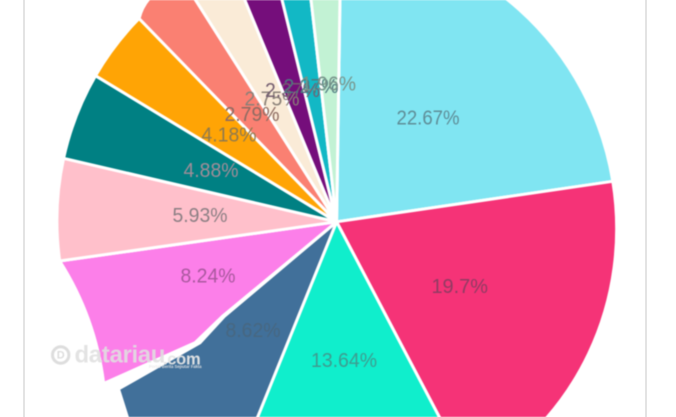 Image resolution: width=676 pixels, height=417 pixels. I want to click on svg-text: Portal Berita Seputar Fakta, so click(175, 366).